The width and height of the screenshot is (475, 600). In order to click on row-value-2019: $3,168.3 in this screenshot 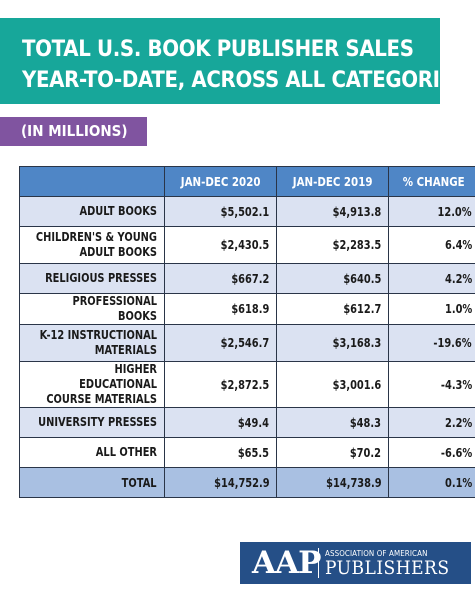, I will do `click(333, 343)`.